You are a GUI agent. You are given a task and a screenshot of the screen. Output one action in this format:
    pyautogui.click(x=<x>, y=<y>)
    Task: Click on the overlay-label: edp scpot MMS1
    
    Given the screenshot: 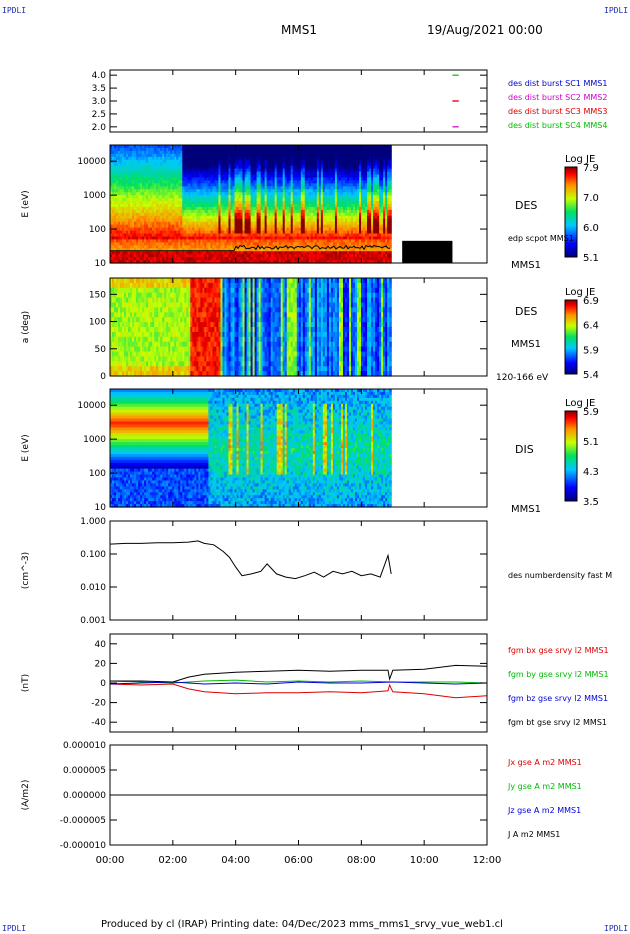 What is the action you would take?
    pyautogui.click(x=541, y=238)
    